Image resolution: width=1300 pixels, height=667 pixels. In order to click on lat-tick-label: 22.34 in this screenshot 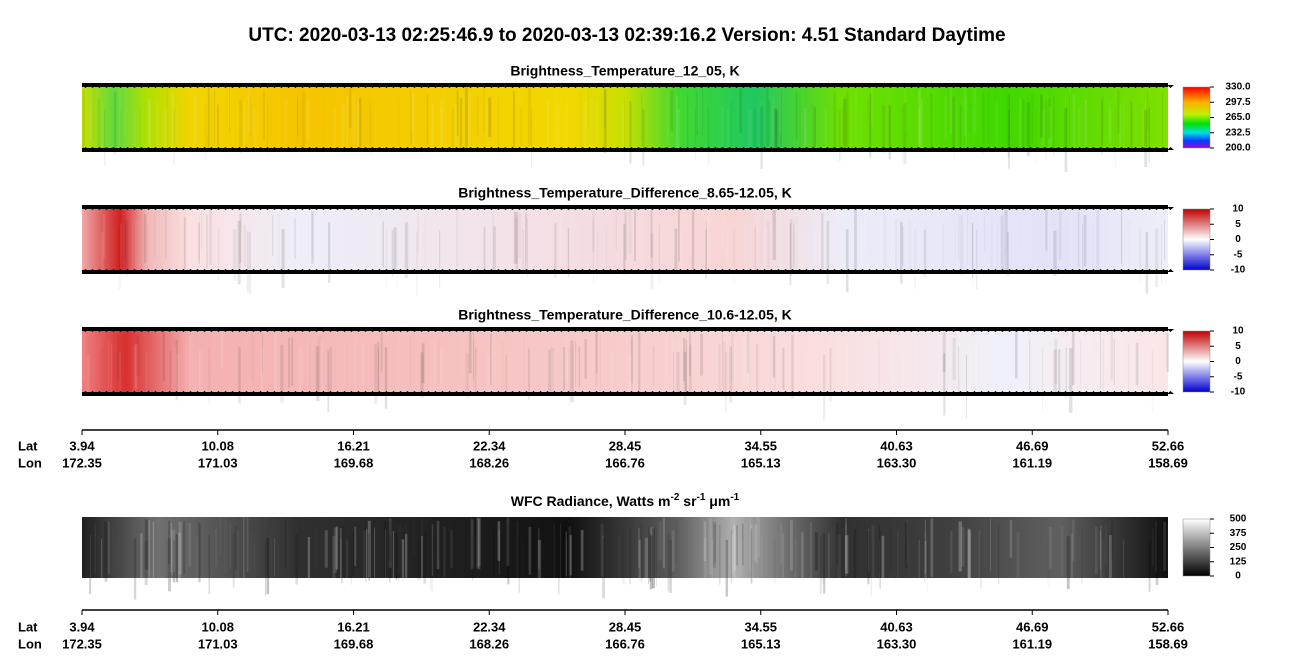, I will do `click(489, 626)`.